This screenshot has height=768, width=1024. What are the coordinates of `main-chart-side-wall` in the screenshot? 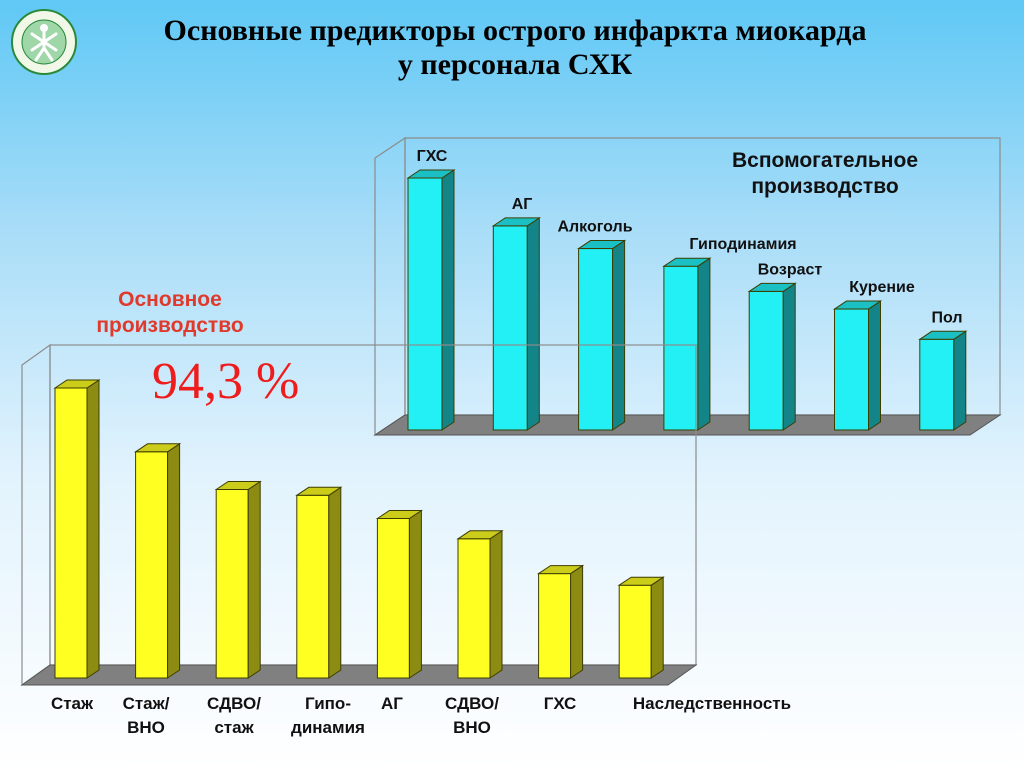 It's located at (36, 515).